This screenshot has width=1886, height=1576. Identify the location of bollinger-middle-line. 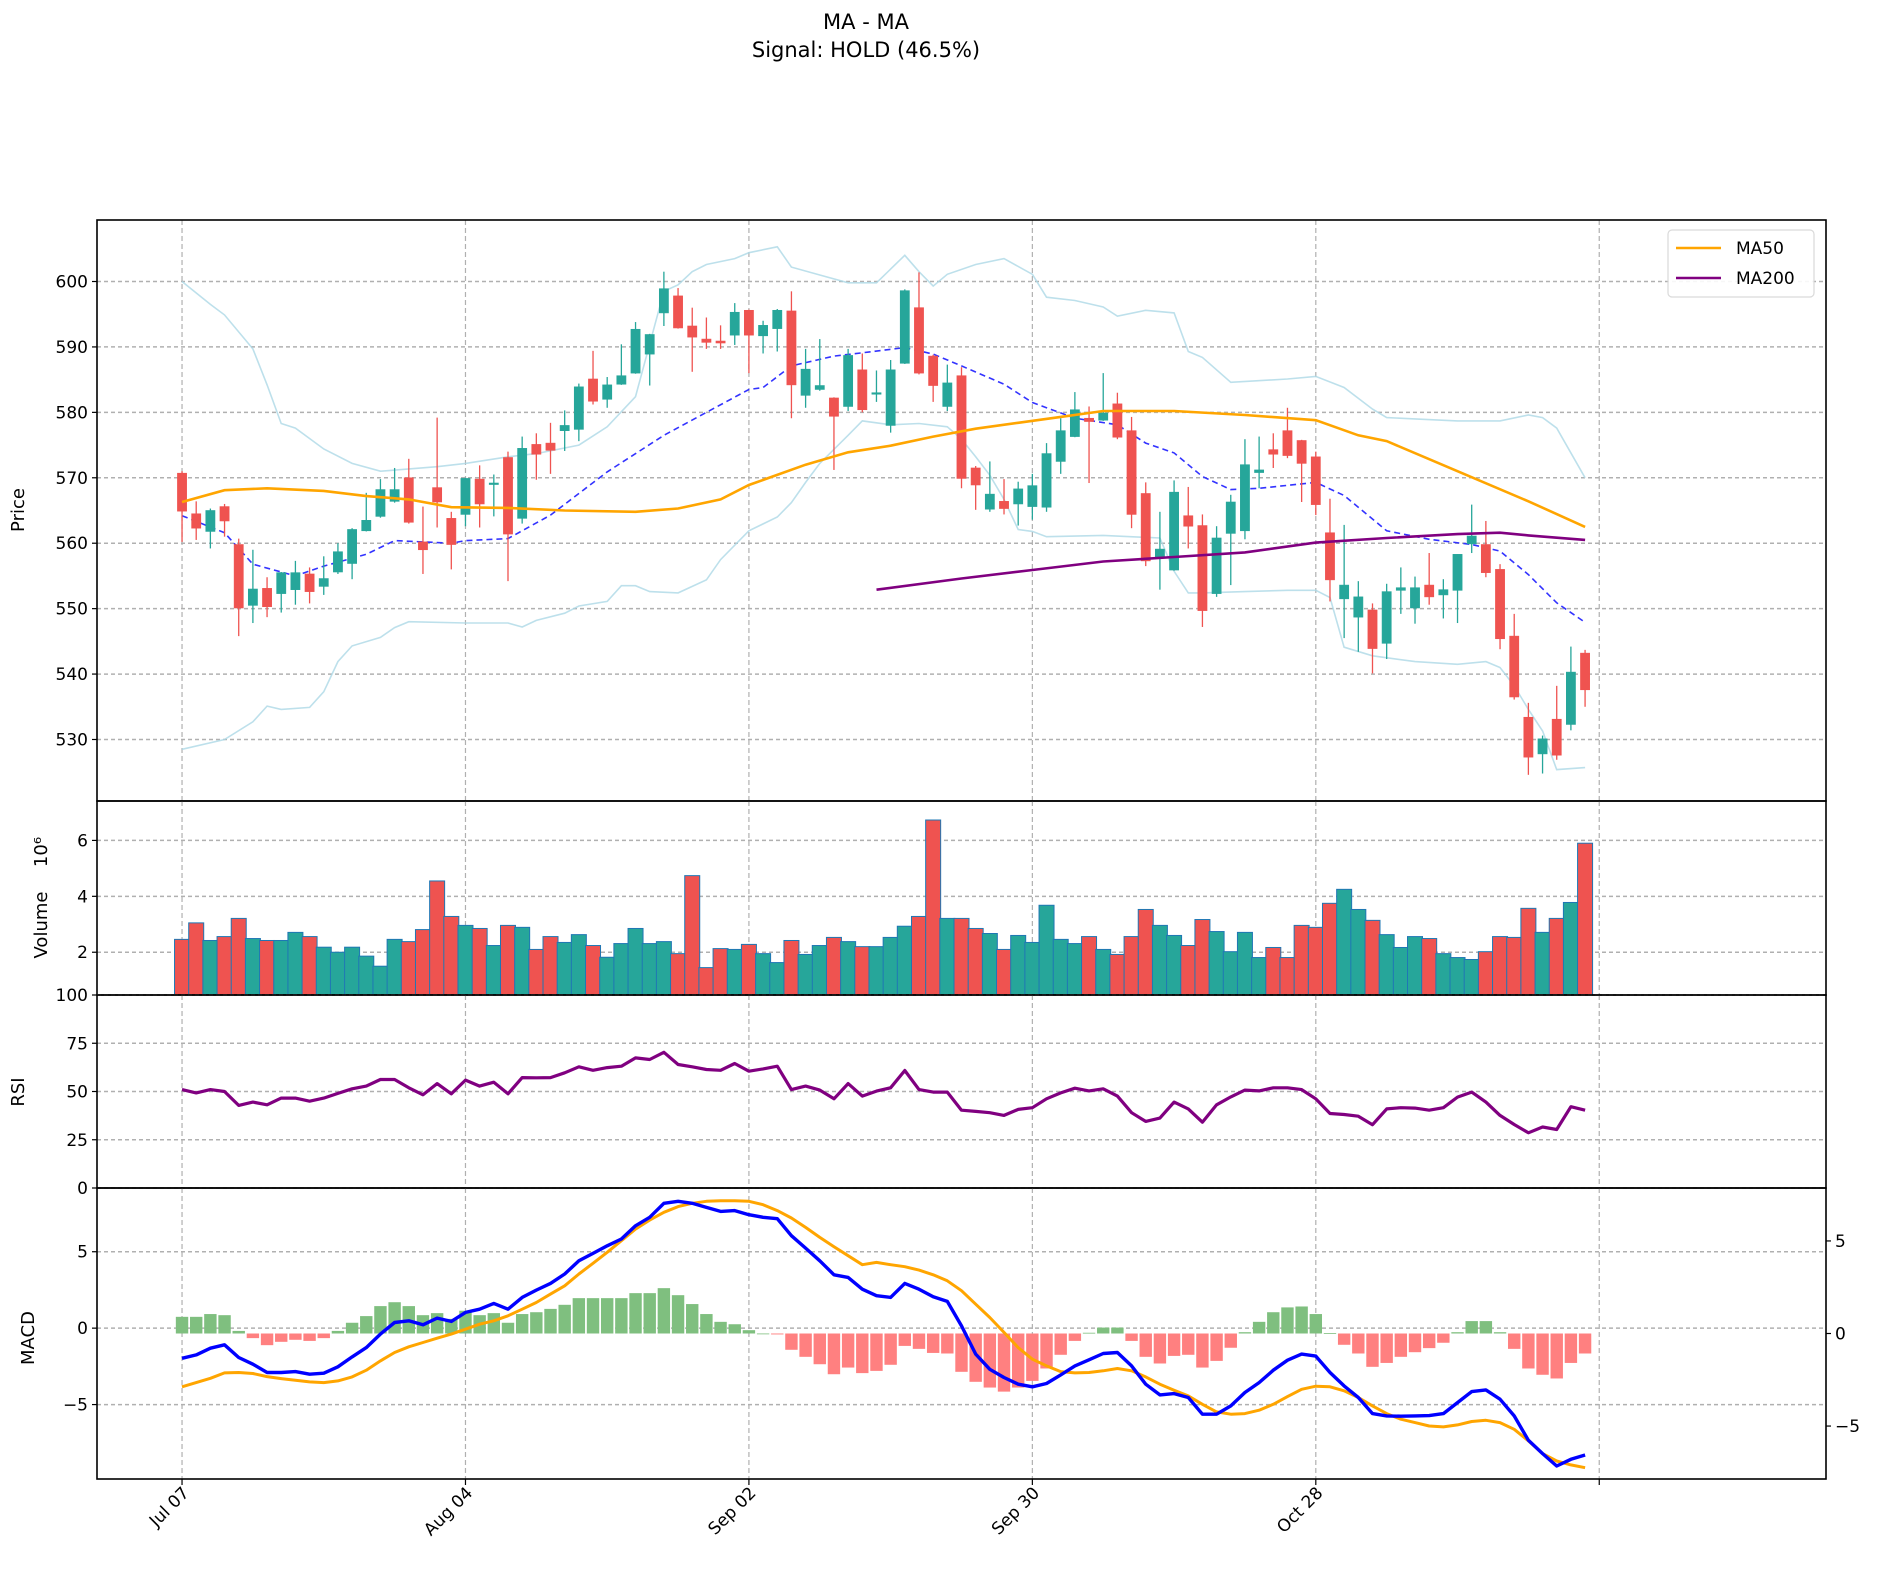
(883, 485).